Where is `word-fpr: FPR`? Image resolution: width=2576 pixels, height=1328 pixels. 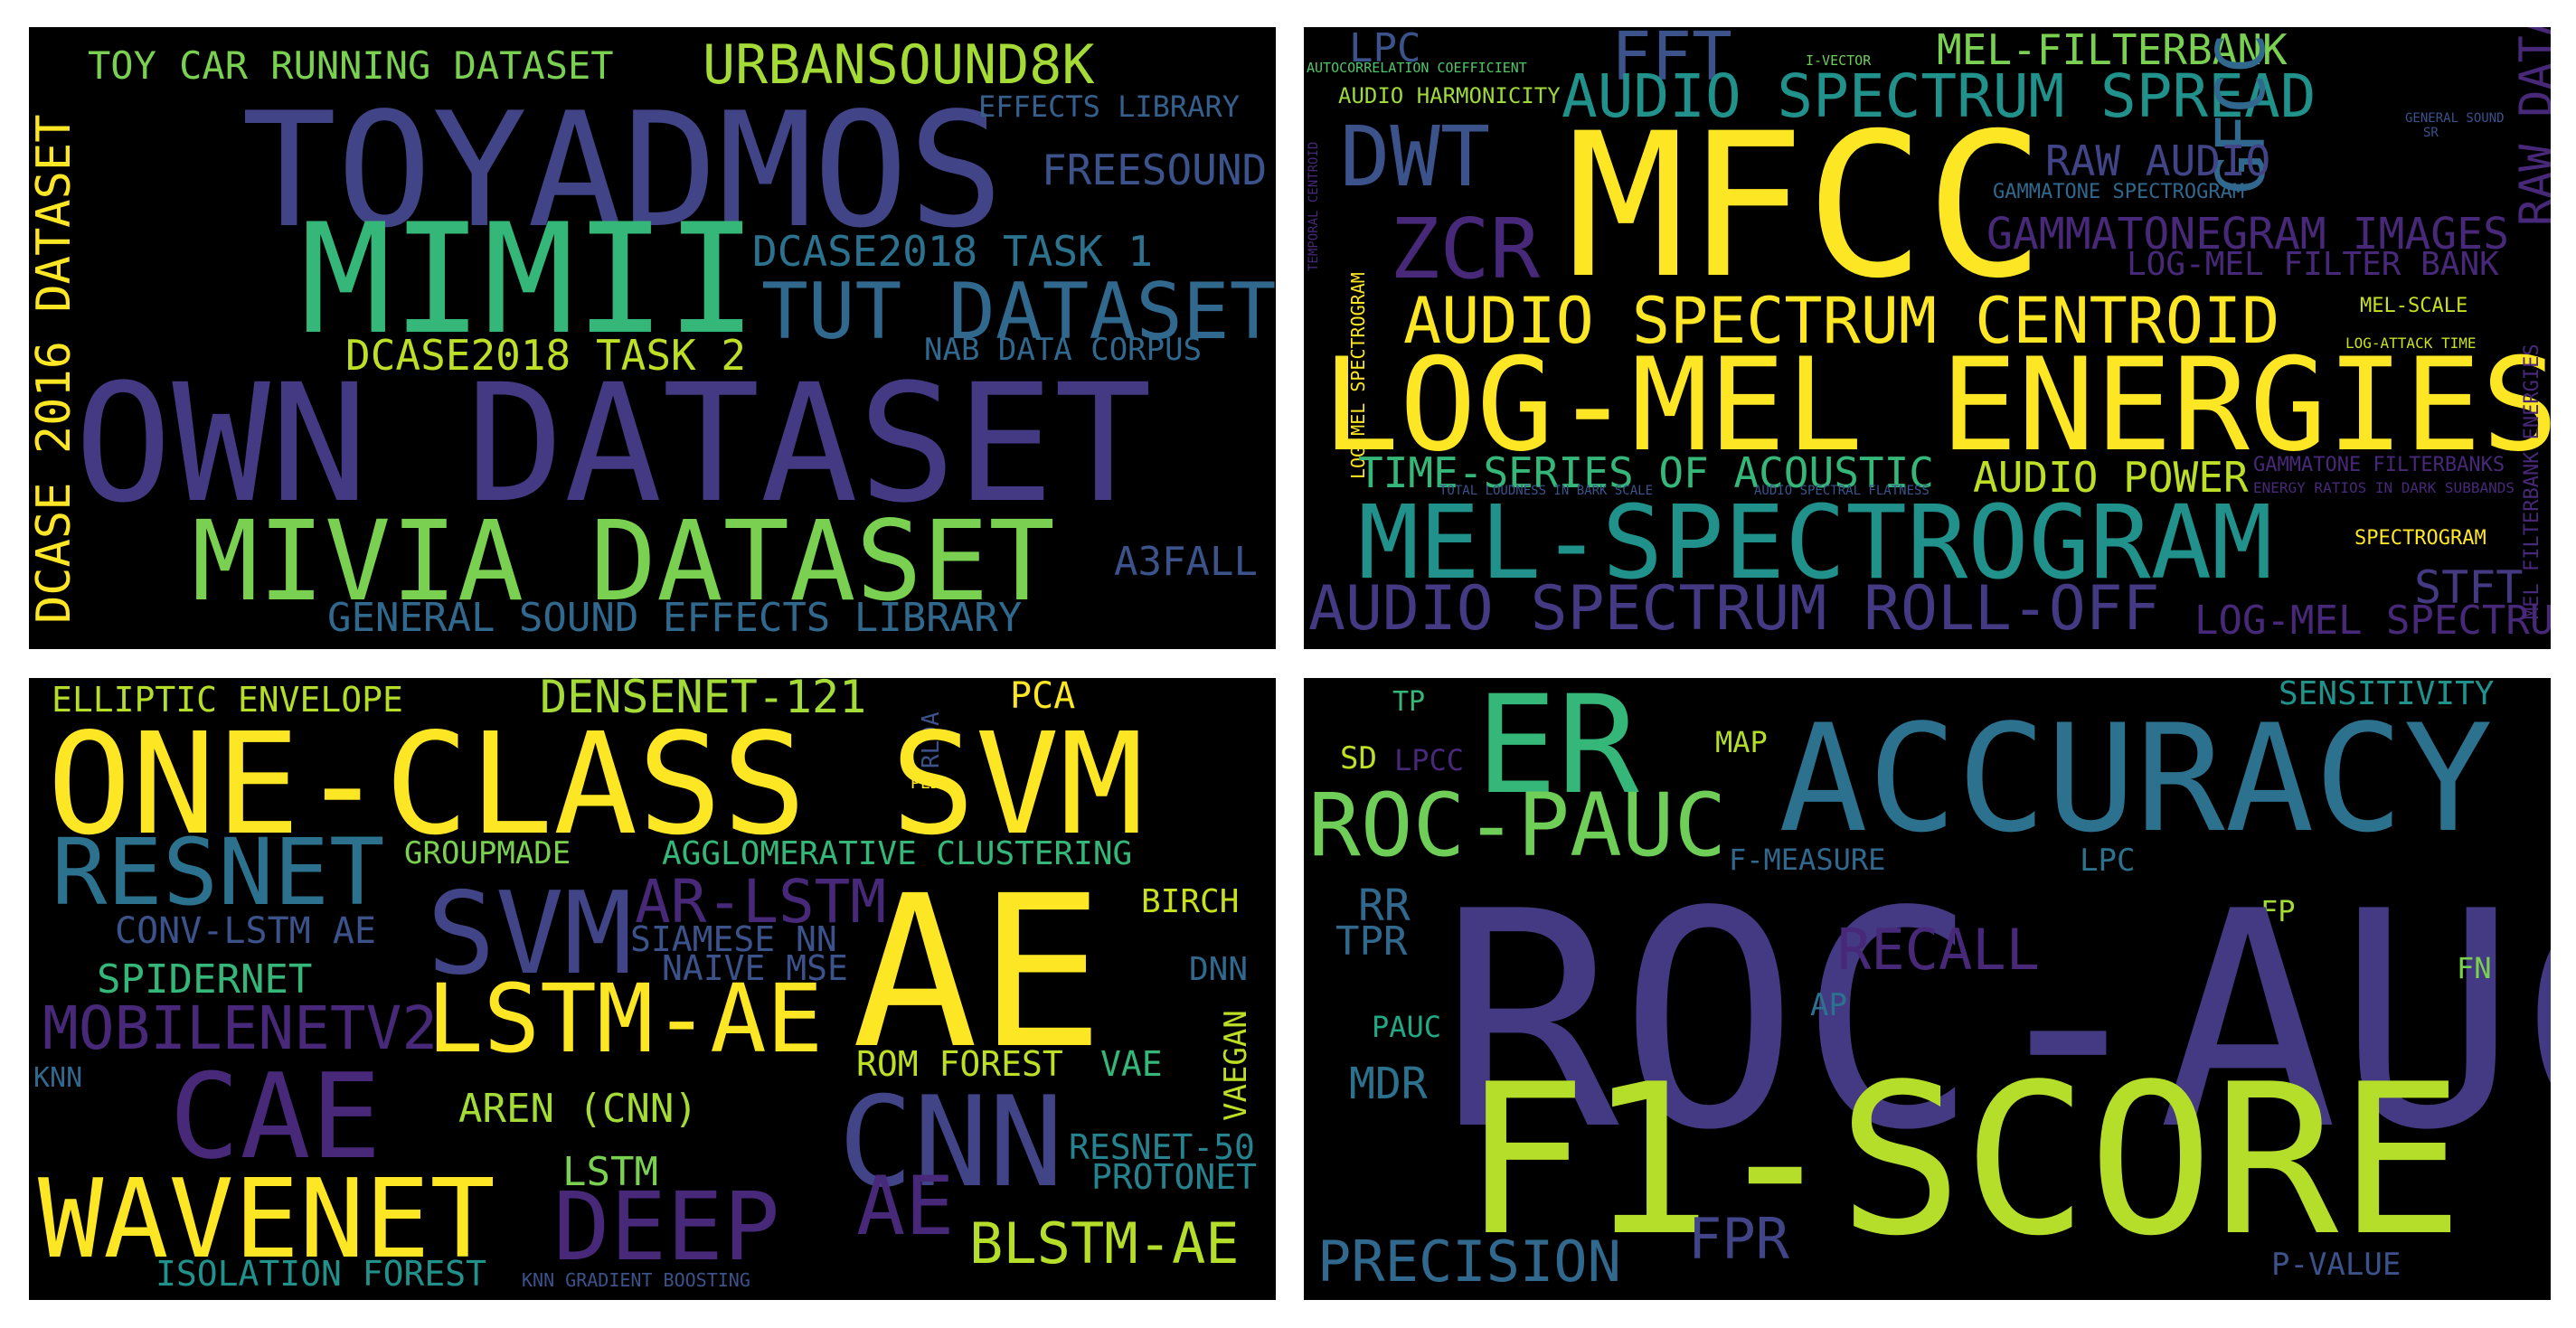 word-fpr: FPR is located at coordinates (1738, 1239).